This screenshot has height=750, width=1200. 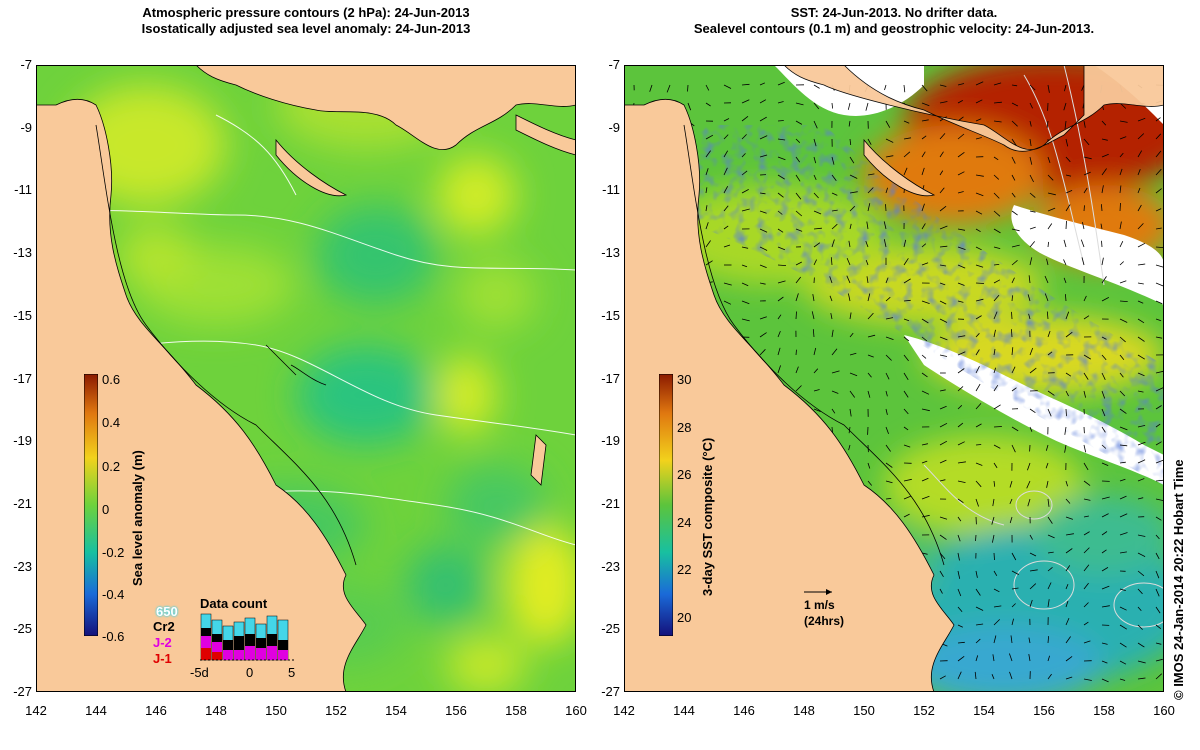 What do you see at coordinates (516, 710) in the screenshot?
I see `lon-tick-label: 158` at bounding box center [516, 710].